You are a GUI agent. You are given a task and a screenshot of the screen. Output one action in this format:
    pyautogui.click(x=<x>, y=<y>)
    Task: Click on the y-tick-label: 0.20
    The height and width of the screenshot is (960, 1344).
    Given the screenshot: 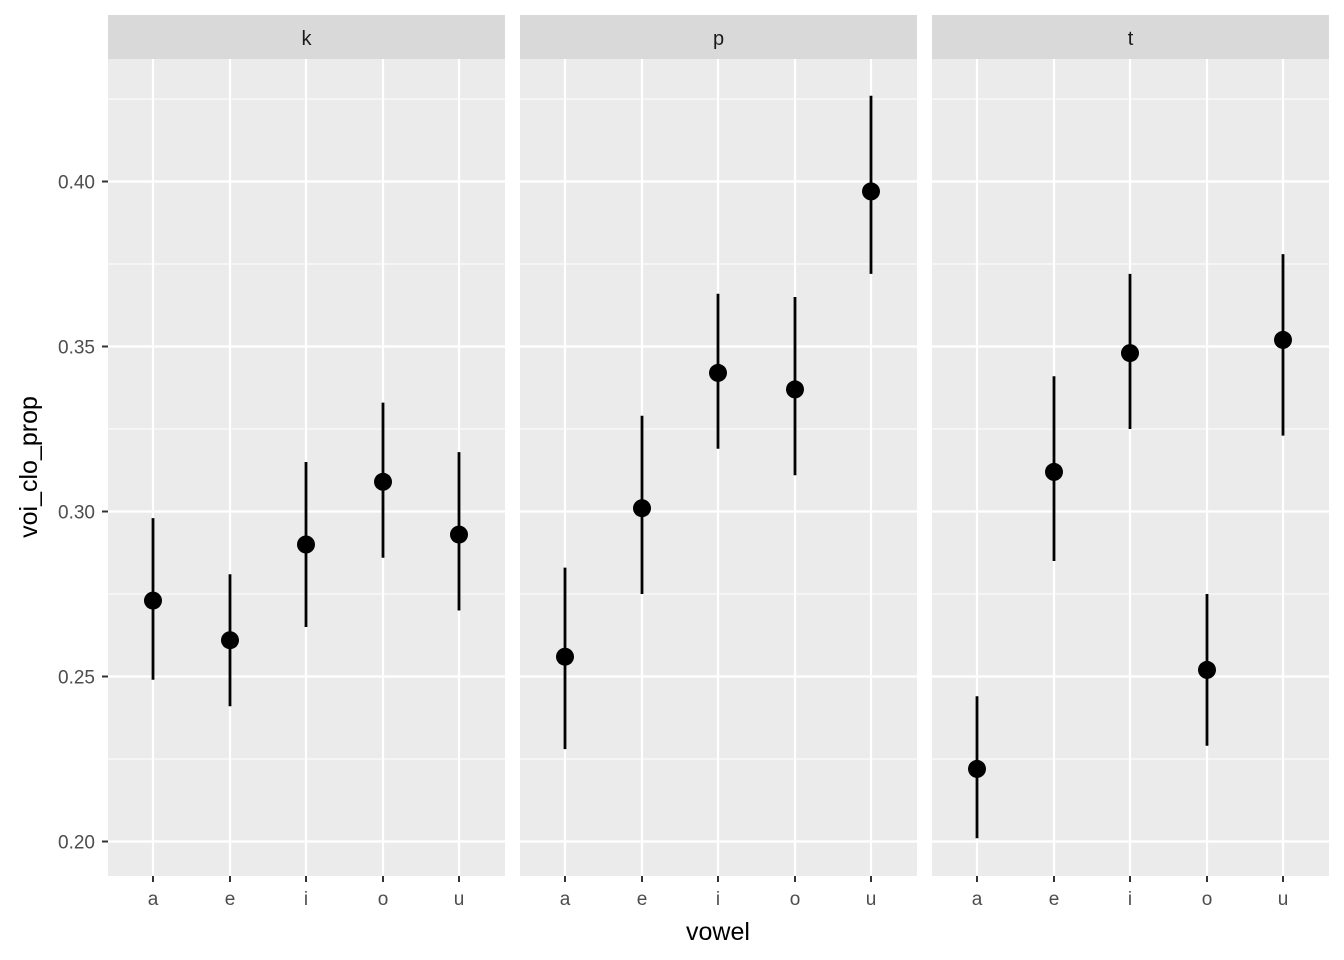 What is the action you would take?
    pyautogui.click(x=76, y=843)
    